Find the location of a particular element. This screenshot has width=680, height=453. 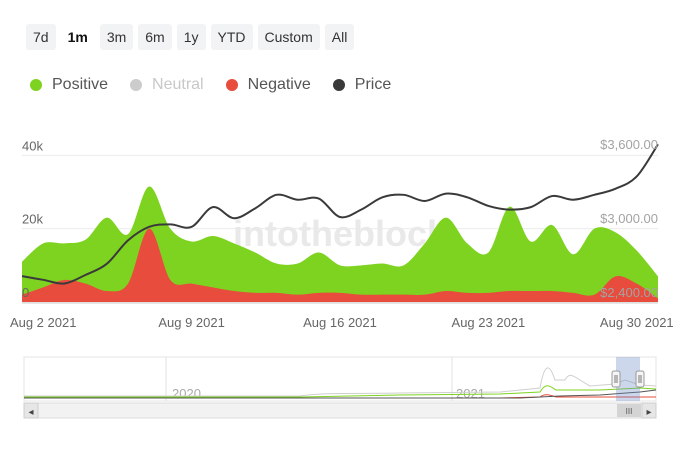

mini-line-positive is located at coordinates (340, 391).